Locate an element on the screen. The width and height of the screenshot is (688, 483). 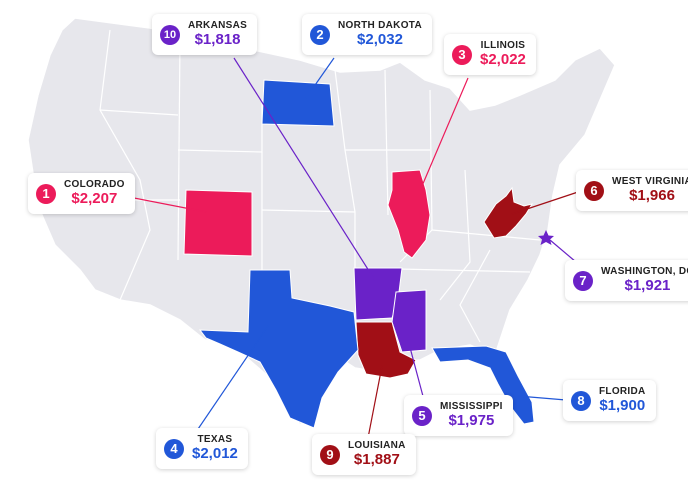
state-name: LOUISIANA is located at coordinates (377, 445).